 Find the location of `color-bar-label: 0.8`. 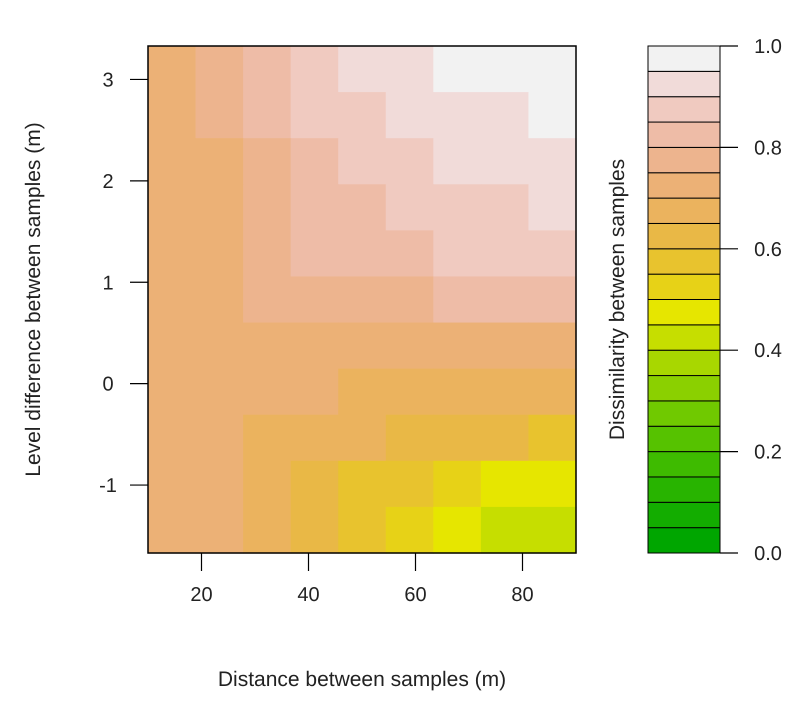

color-bar-label: 0.8 is located at coordinates (768, 148).